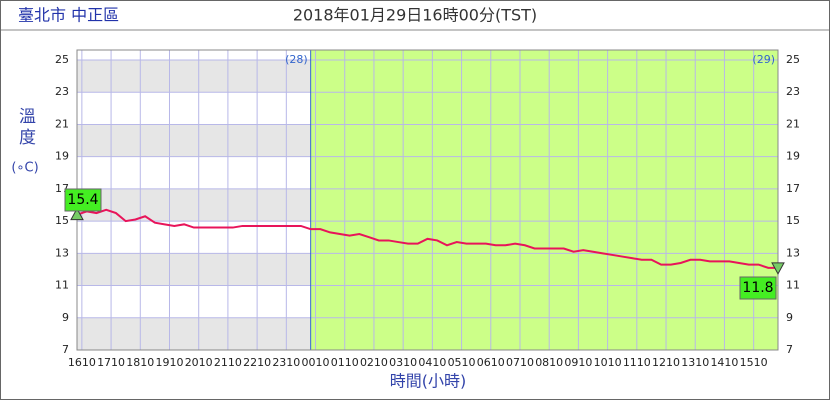 The height and width of the screenshot is (404, 830). Describe the element at coordinates (62, 220) in the screenshot. I see `y-tick-label: 15` at that location.